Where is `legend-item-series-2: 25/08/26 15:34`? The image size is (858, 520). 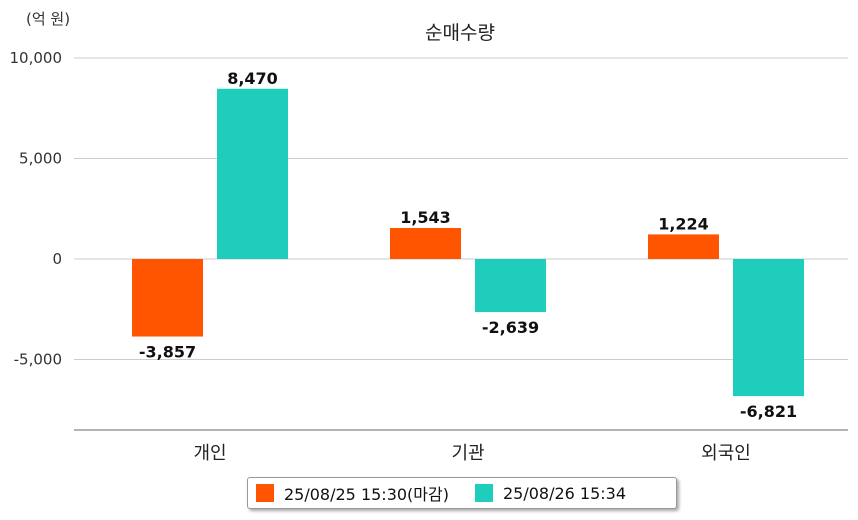 legend-item-series-2: 25/08/26 15:34 is located at coordinates (550, 493).